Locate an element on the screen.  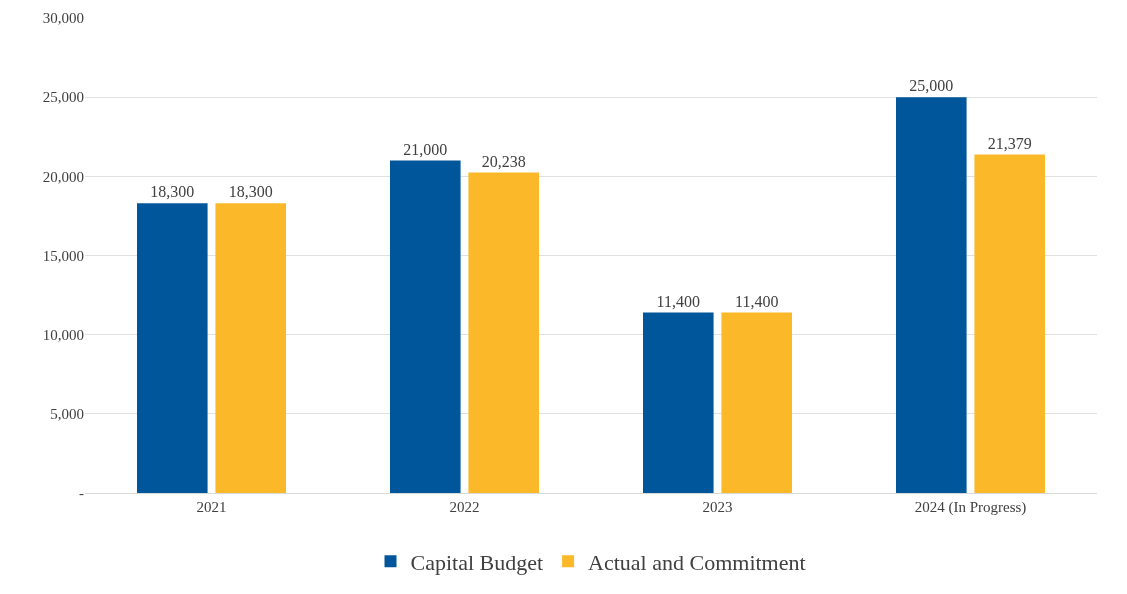
data-label: 21,000 is located at coordinates (425, 149).